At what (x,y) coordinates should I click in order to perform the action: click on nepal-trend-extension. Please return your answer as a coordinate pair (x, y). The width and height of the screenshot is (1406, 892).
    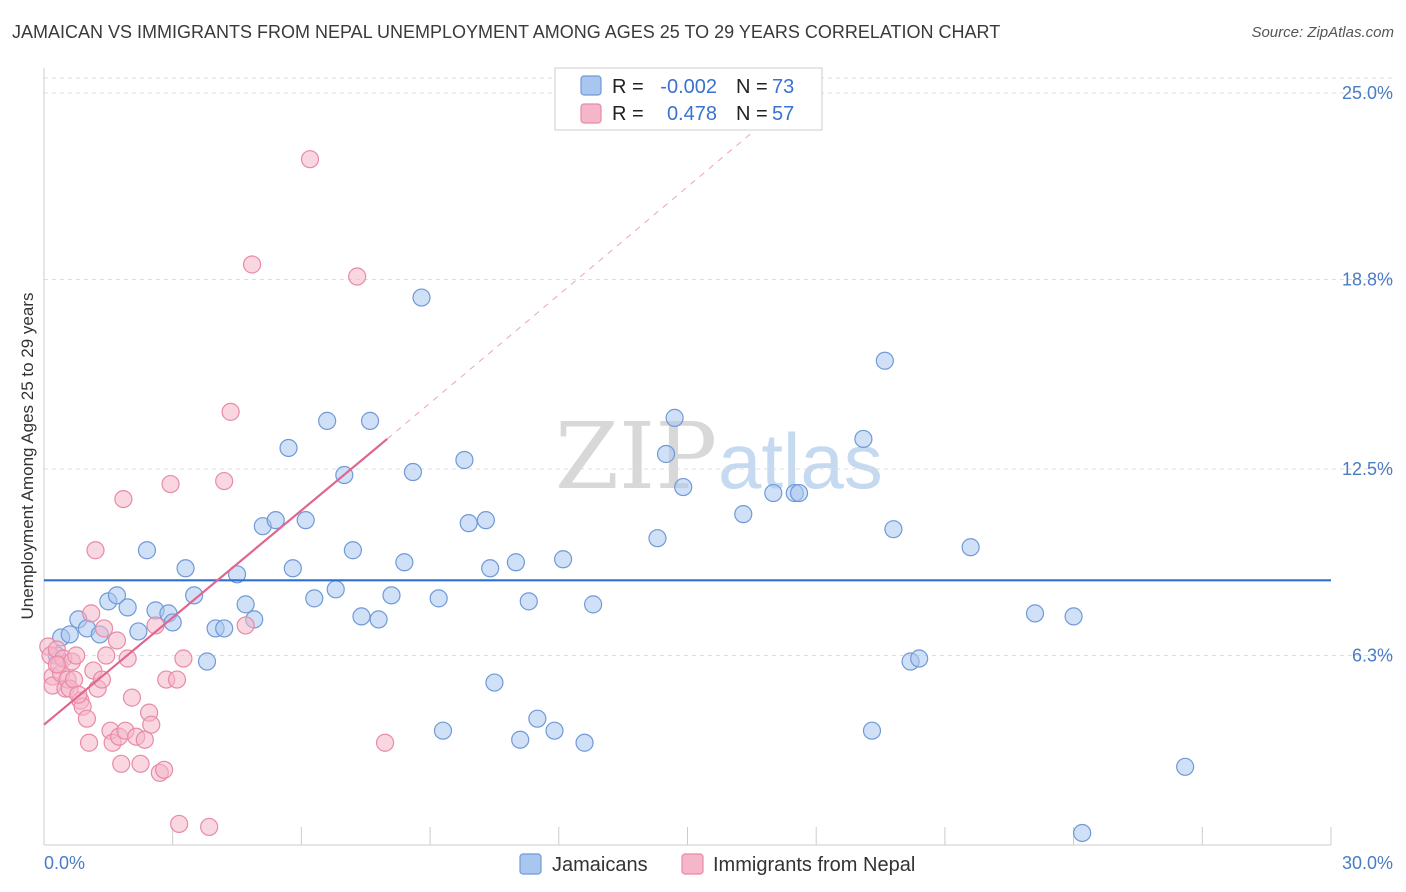
    Looking at the image, I should click on (571, 284).